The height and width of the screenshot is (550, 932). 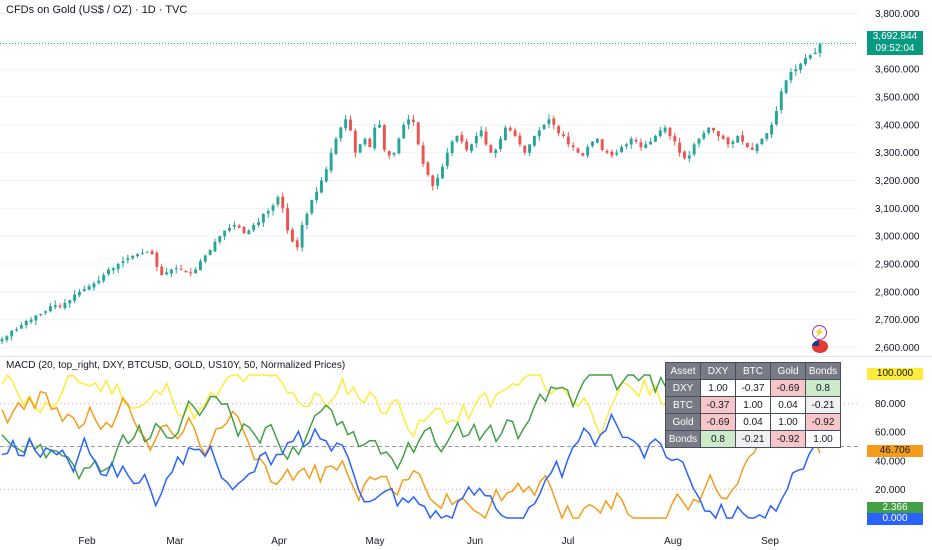 I want to click on time-tick: Sep, so click(x=770, y=541).